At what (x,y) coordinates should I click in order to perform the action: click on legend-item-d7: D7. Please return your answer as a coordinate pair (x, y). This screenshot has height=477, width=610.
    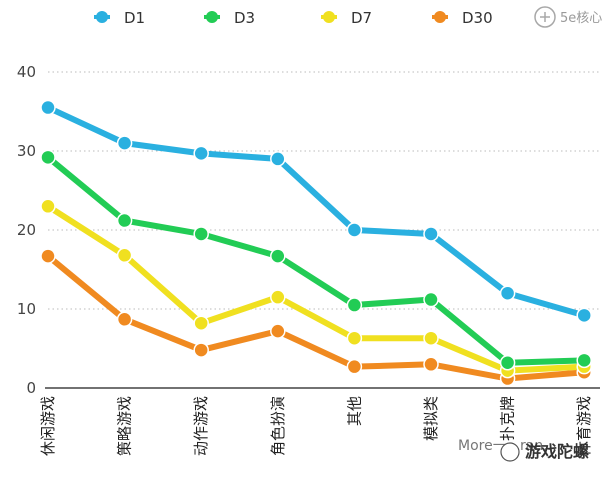
    Looking at the image, I should click on (346, 18).